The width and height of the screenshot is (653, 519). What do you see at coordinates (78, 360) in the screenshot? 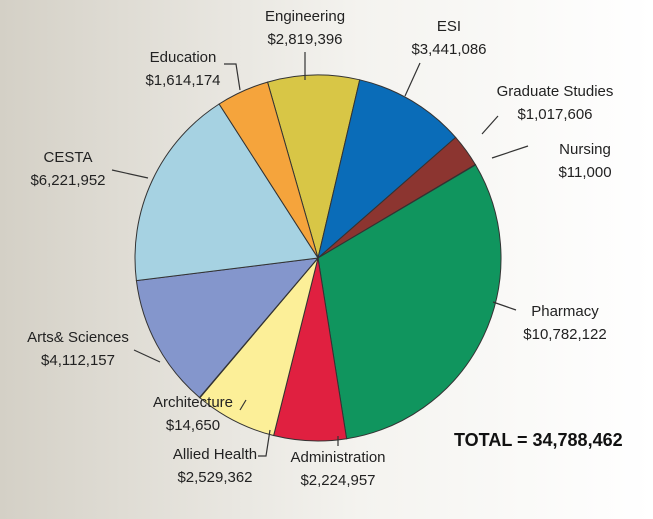
I see `value-label: $4,112,157` at bounding box center [78, 360].